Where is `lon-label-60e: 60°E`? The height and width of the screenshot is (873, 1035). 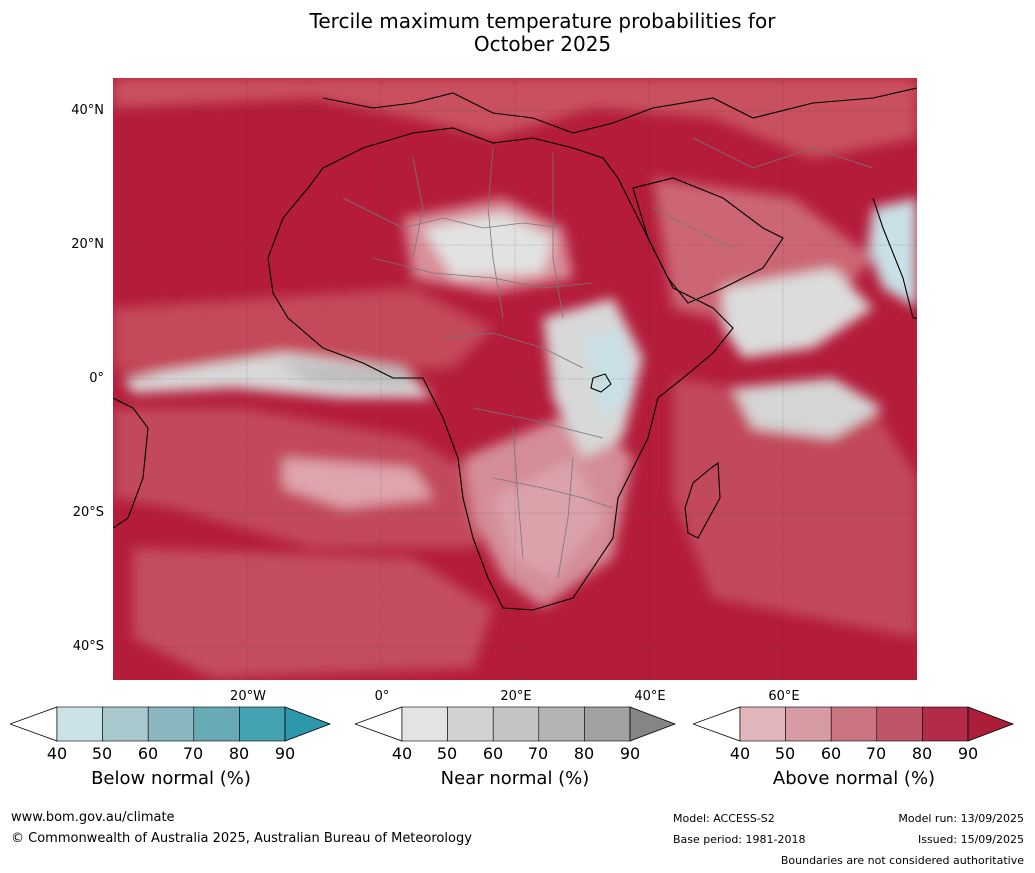
lon-label-60e: 60°E is located at coordinates (784, 696).